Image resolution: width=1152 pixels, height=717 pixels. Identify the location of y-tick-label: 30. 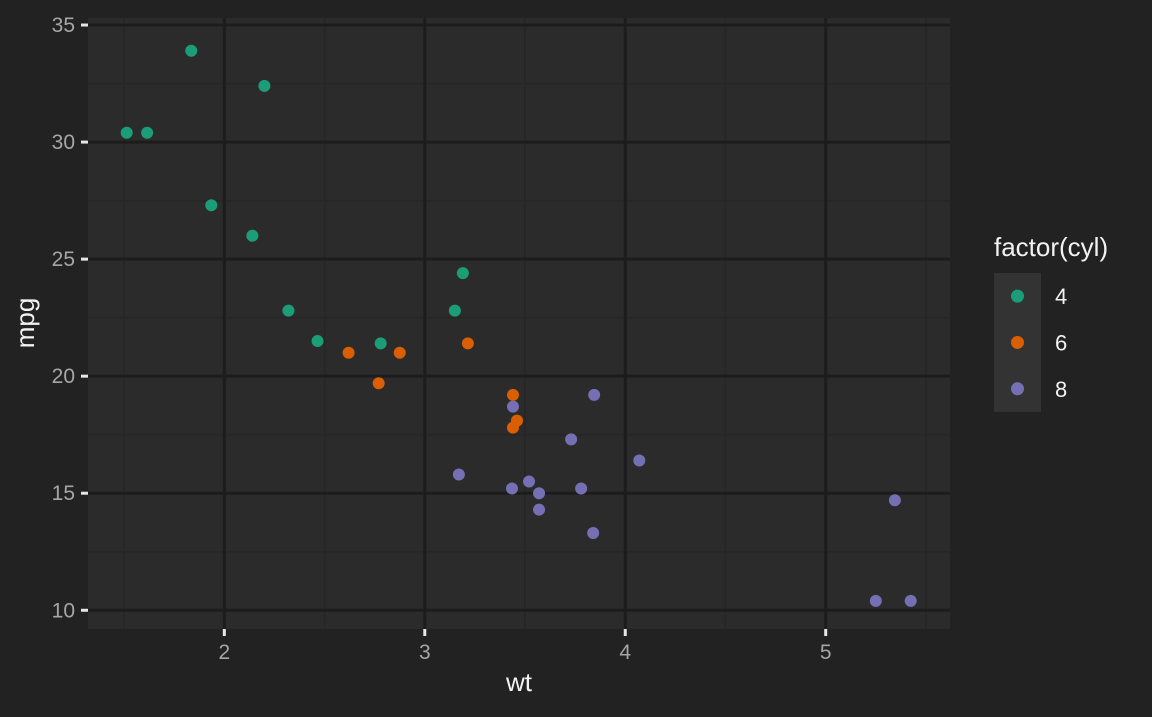
(63, 142).